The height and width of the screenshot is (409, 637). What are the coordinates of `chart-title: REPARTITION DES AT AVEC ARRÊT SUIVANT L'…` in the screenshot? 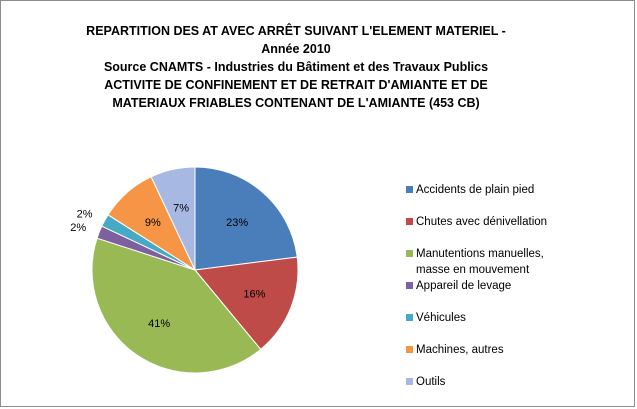 It's located at (296, 66).